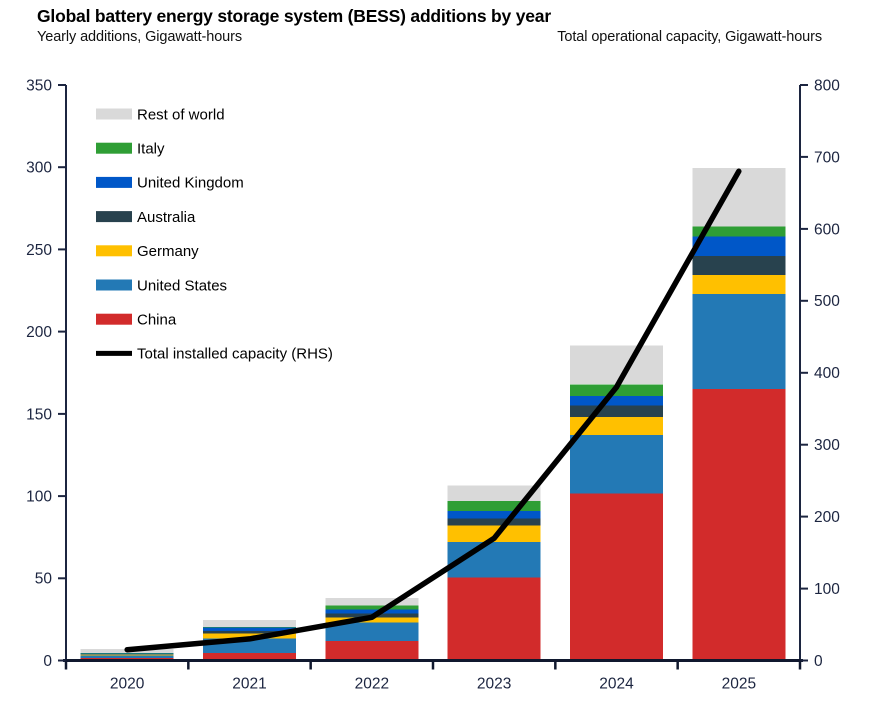 This screenshot has height=701, width=876. Describe the element at coordinates (494, 514) in the screenshot. I see `bar-segment-united-kingdom-2023` at that location.